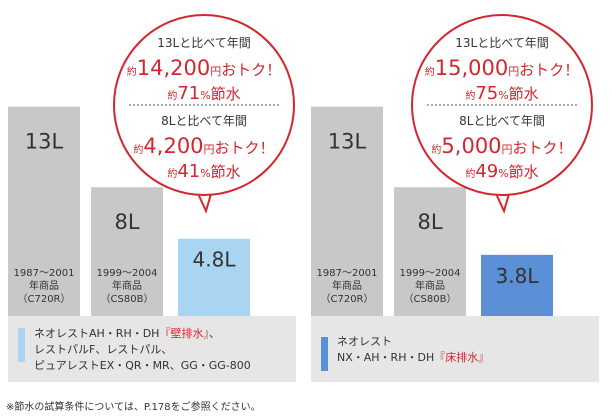  I want to click on category-label-chart1-2-line3: （CS80B）, so click(127, 299).